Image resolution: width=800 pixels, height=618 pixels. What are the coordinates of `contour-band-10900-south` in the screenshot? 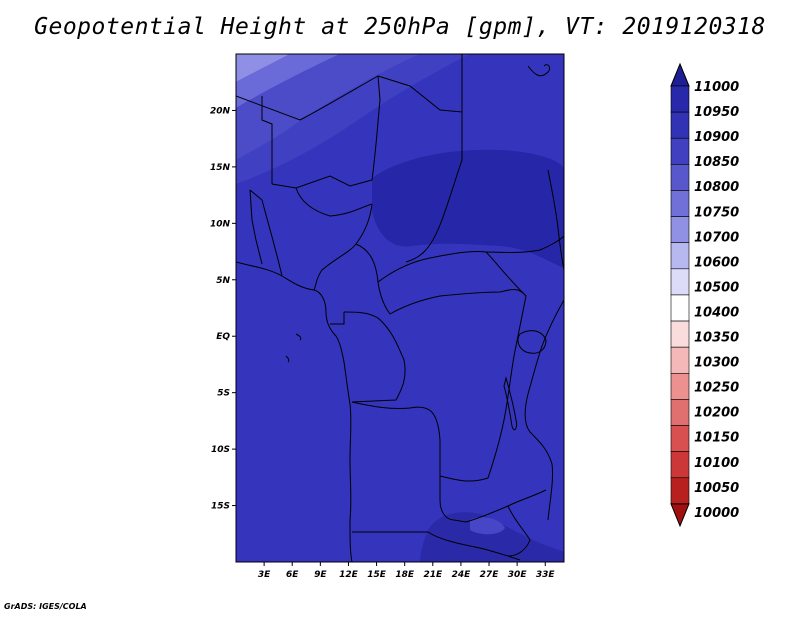 It's located at (487, 526).